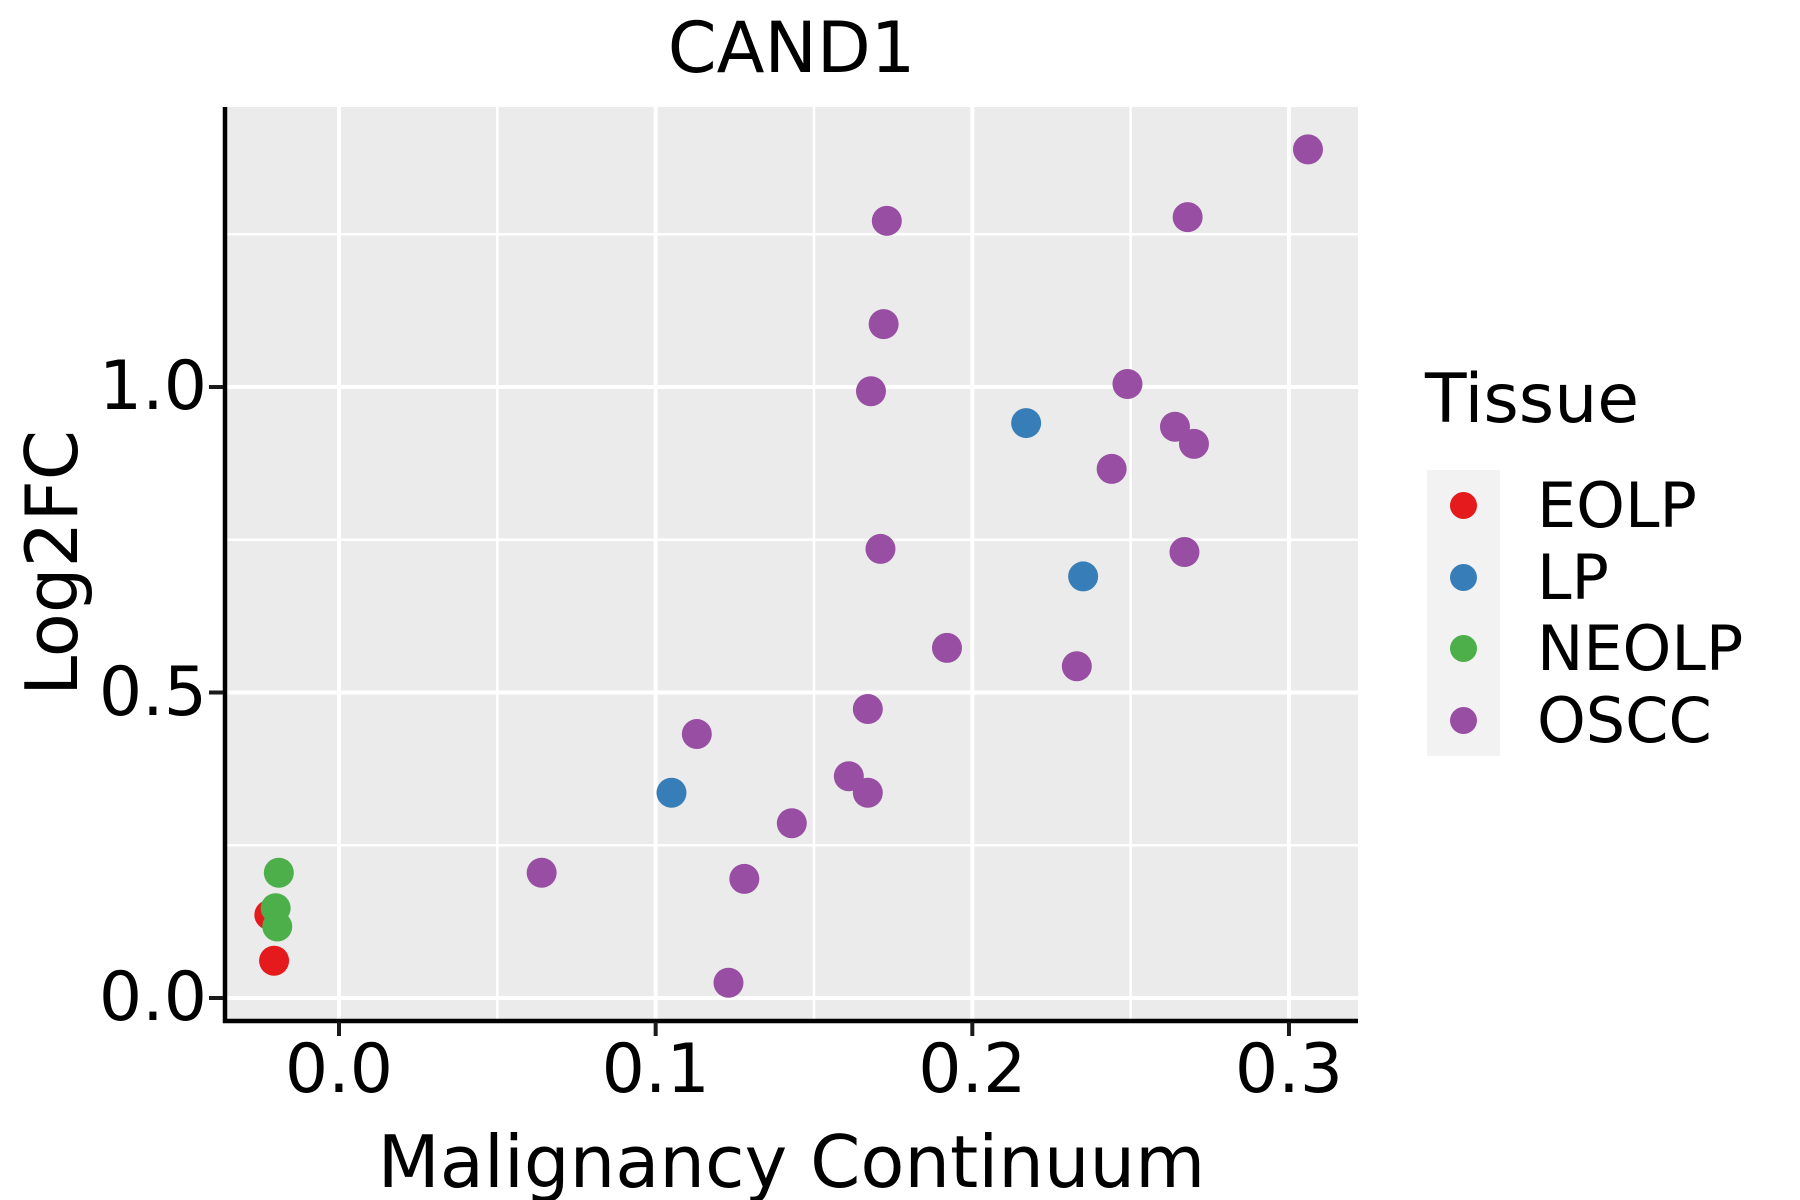 The width and height of the screenshot is (1800, 1200). Describe the element at coordinates (972, 1069) in the screenshot. I see `x-tick-label: 0.2` at that location.